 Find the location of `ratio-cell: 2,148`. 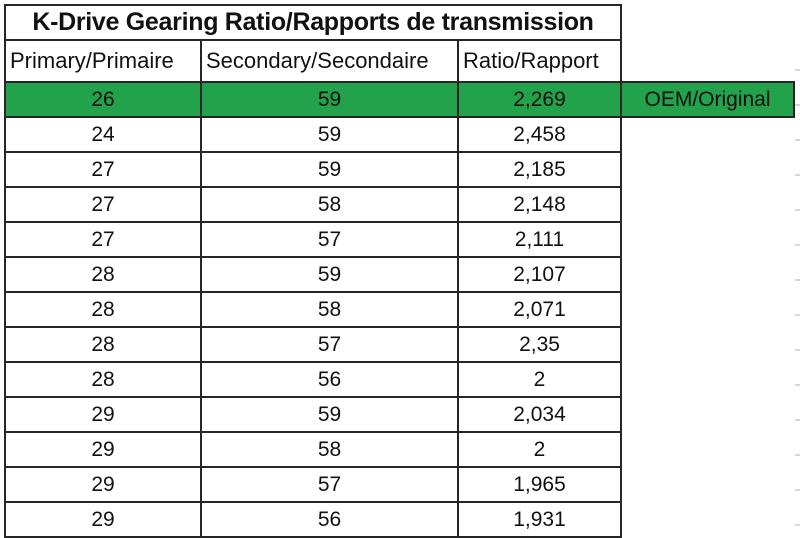

ratio-cell: 2,148 is located at coordinates (539, 204).